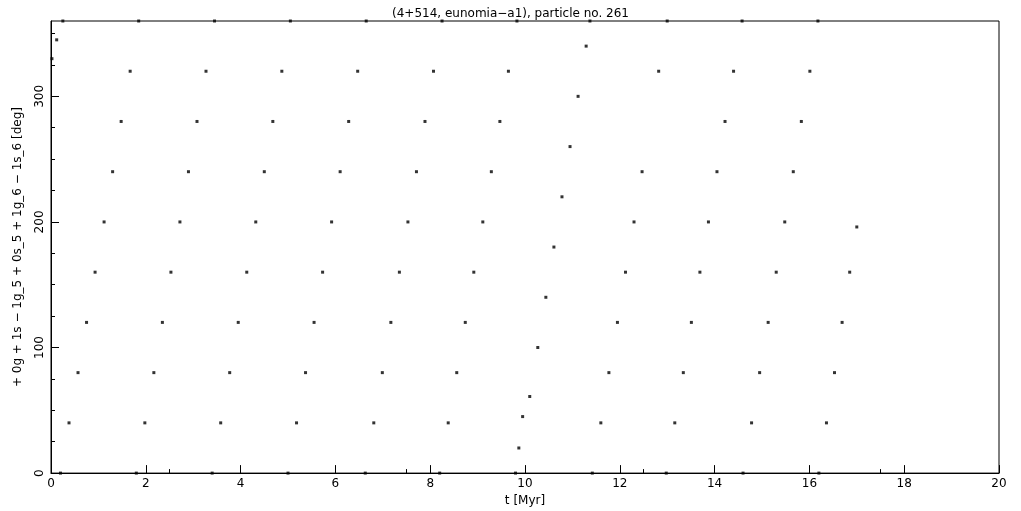 This screenshot has height=511, width=1021. What do you see at coordinates (714, 483) in the screenshot?
I see `x-tick-label: 14` at bounding box center [714, 483].